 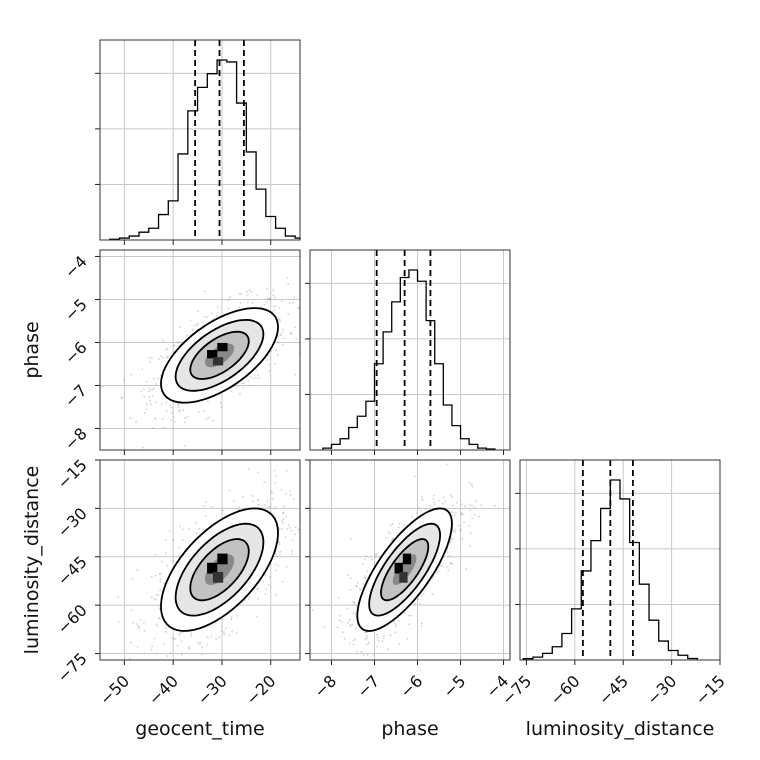 I want to click on axes-frame, so click(x=200, y=560).